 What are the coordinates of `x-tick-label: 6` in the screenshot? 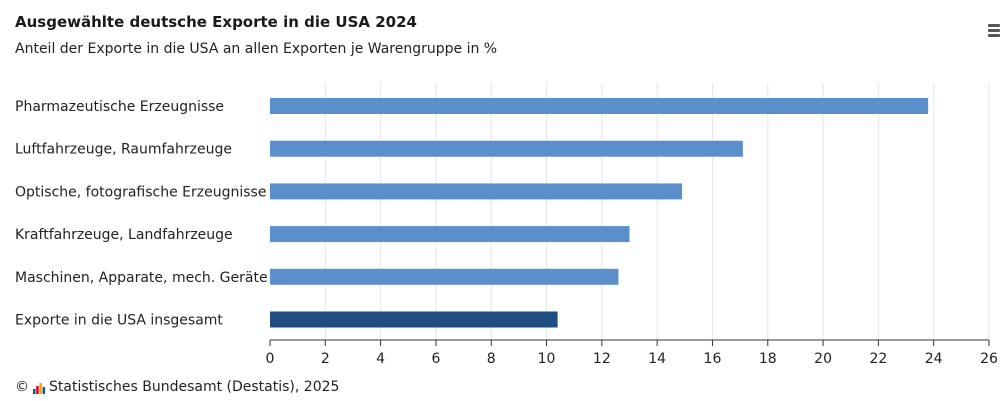 It's located at (435, 359).